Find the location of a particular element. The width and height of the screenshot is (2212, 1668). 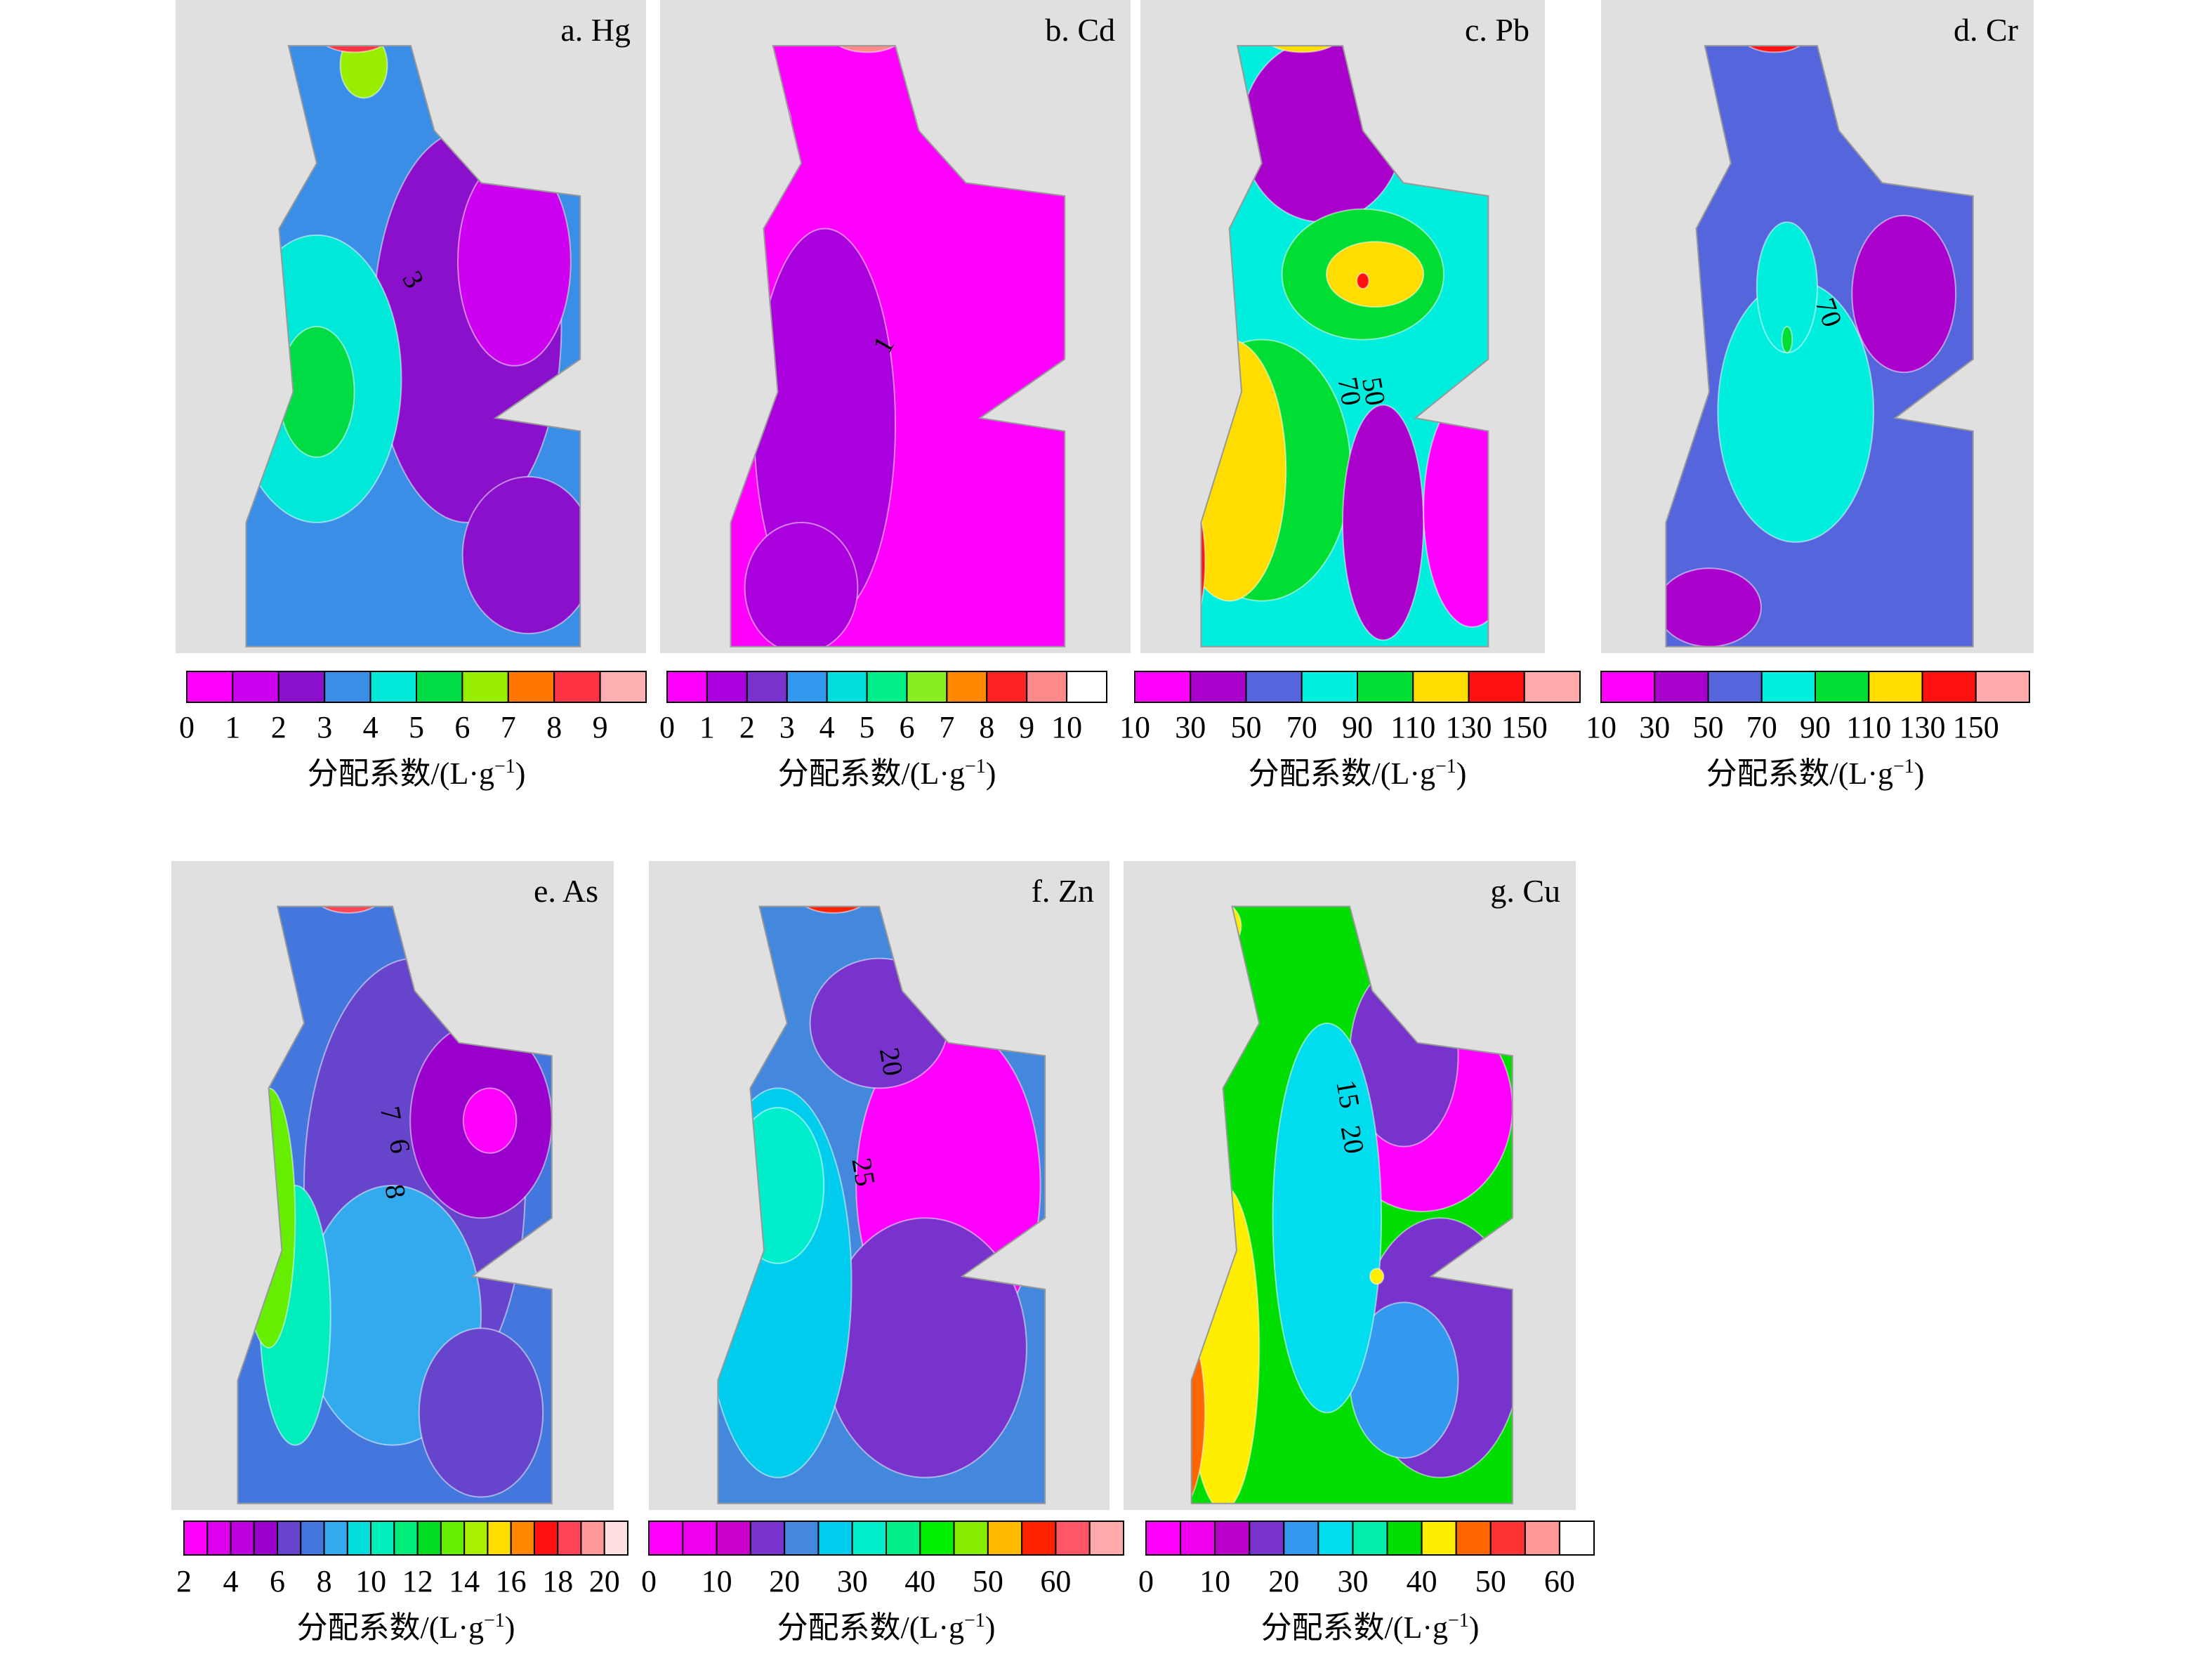

colorbar-tick-label: 5 is located at coordinates (867, 727).